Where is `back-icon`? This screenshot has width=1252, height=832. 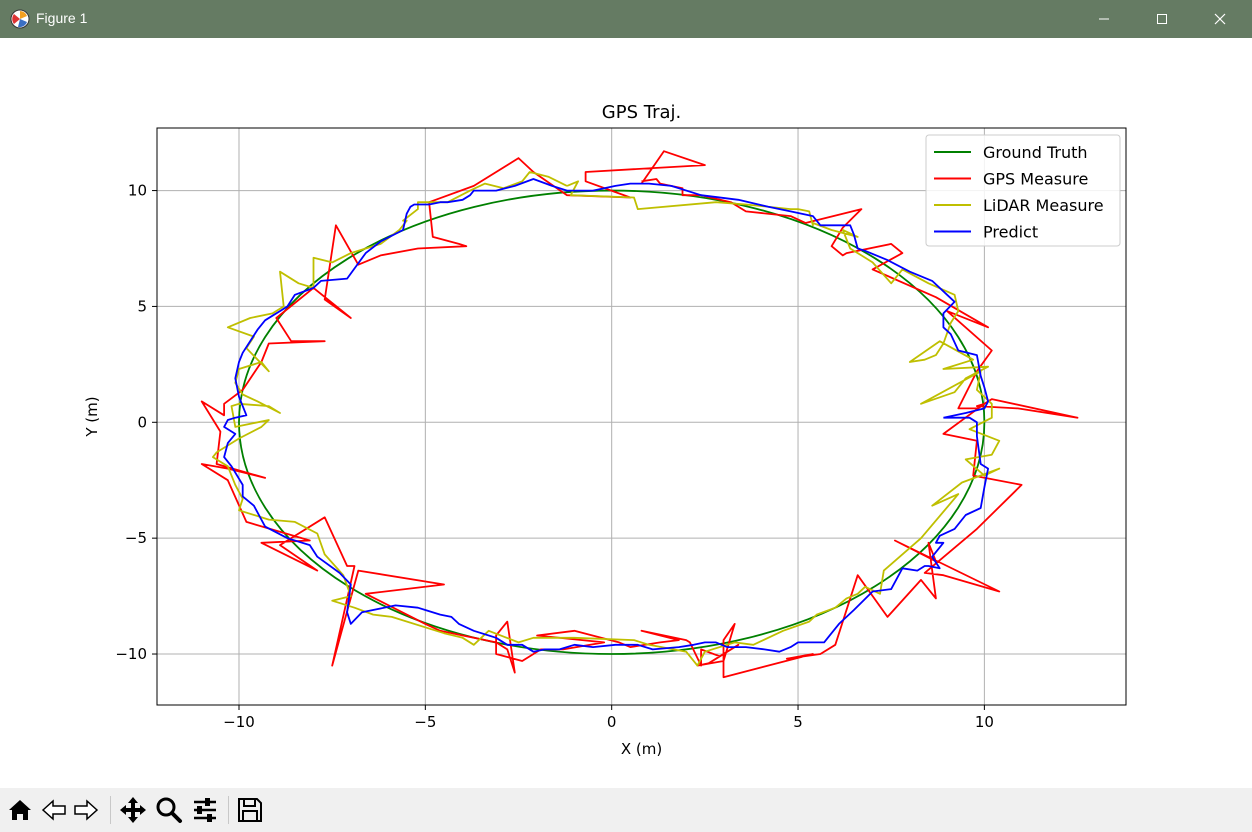
back-icon is located at coordinates (53, 810).